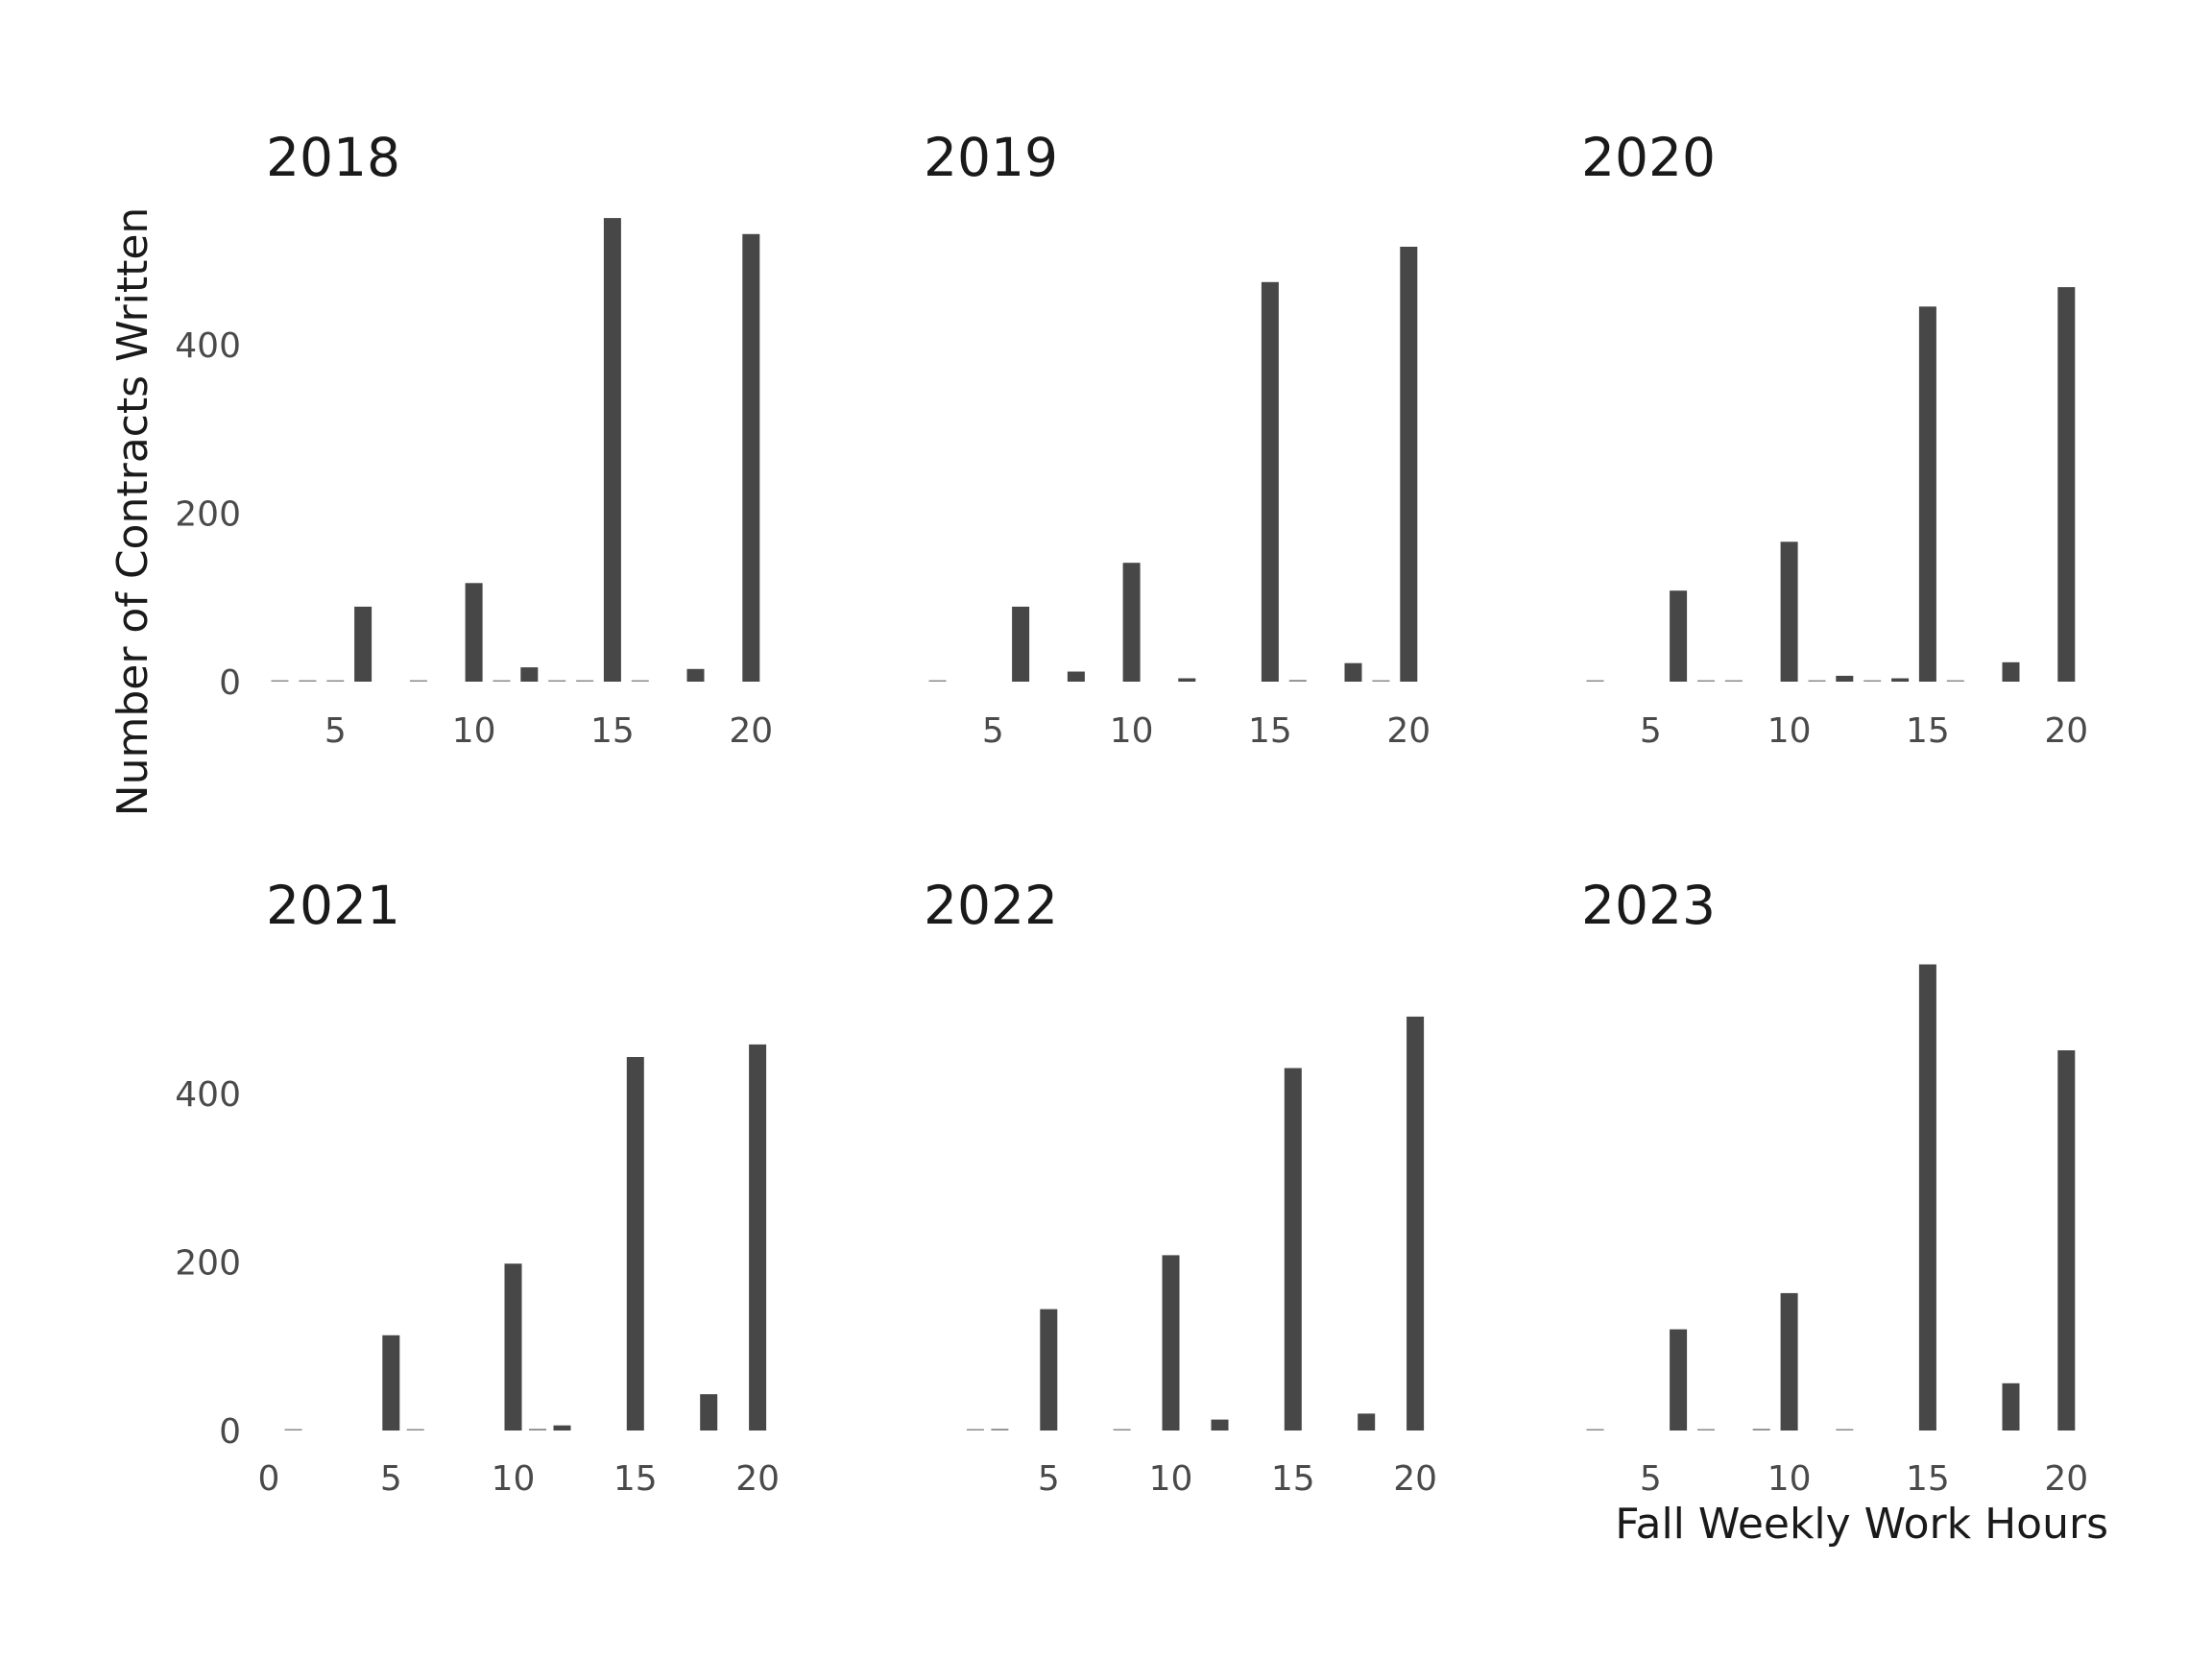 Image resolution: width=2212 pixels, height=1659 pixels. What do you see at coordinates (333, 158) in the screenshot?
I see `facet-title: 2018` at bounding box center [333, 158].